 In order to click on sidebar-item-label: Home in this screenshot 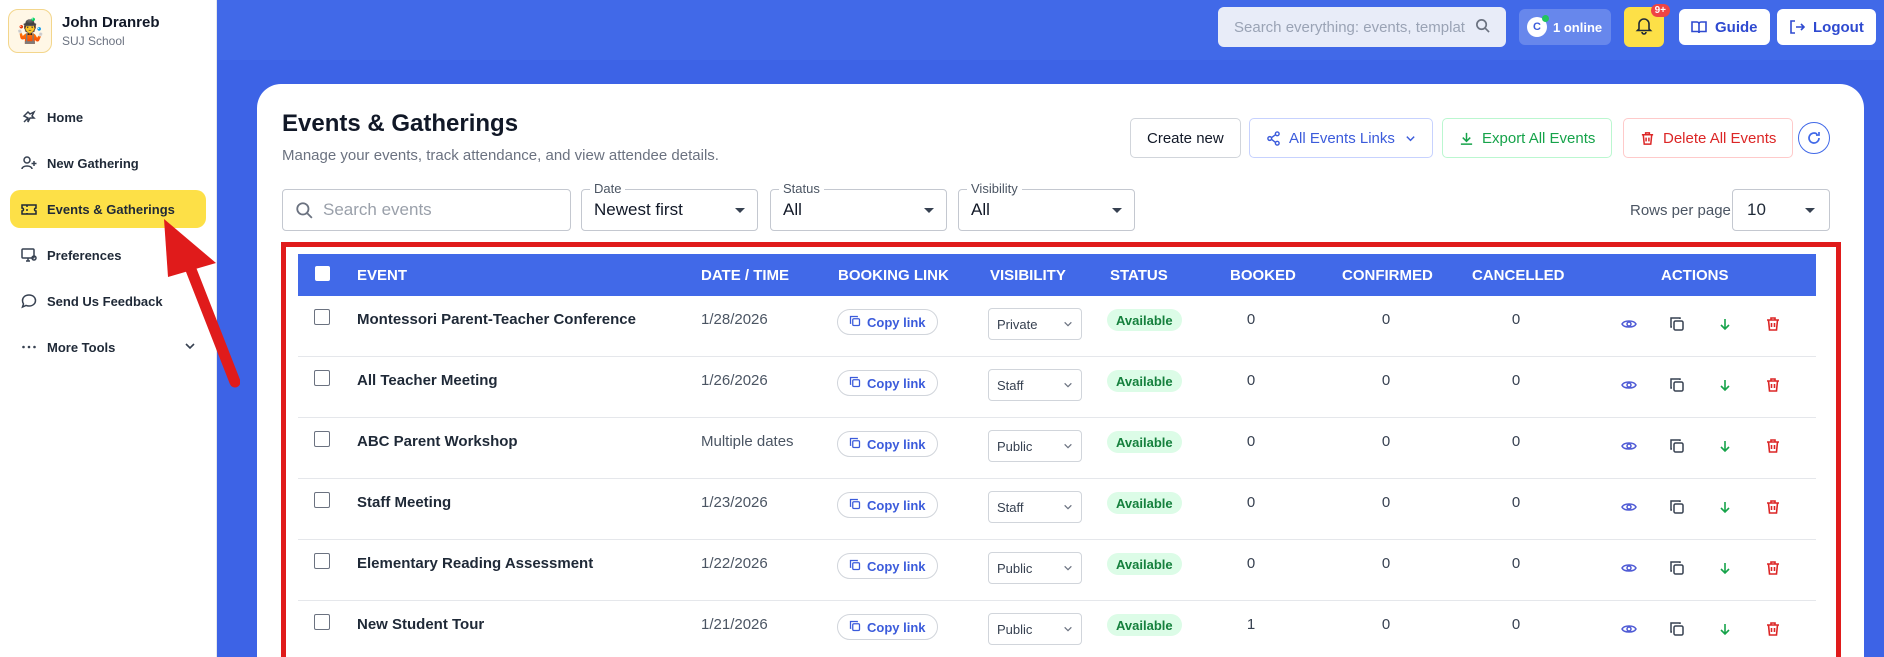, I will do `click(65, 117)`.